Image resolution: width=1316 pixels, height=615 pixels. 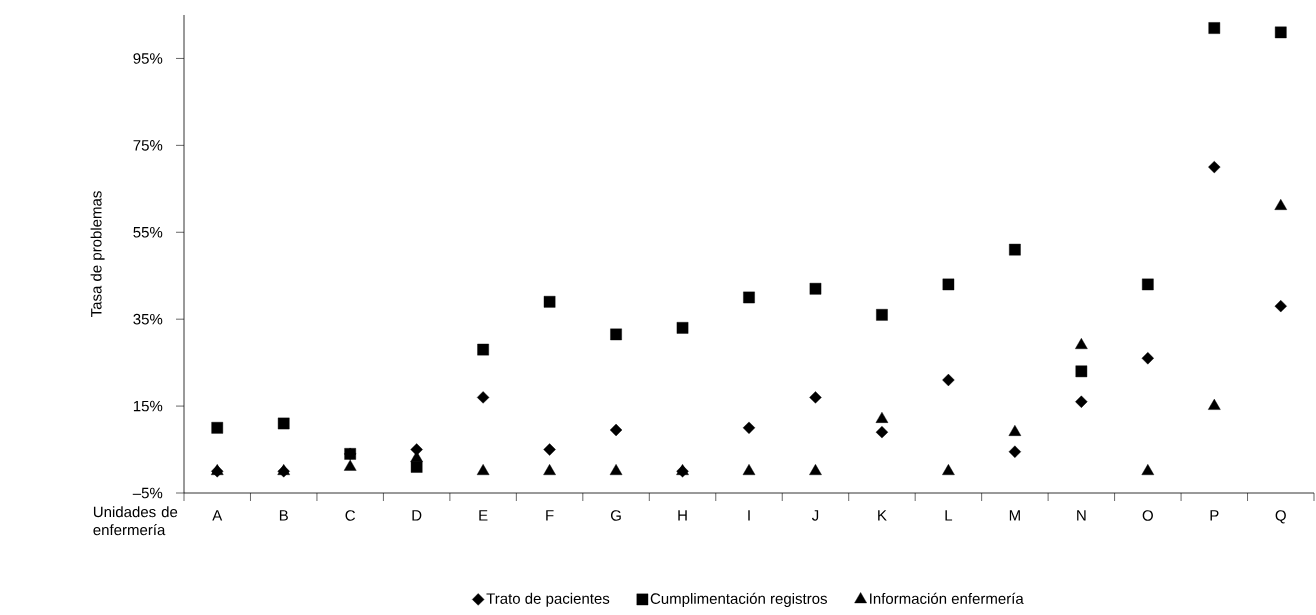 What do you see at coordinates (283, 515) in the screenshot?
I see `x-tick-label: B` at bounding box center [283, 515].